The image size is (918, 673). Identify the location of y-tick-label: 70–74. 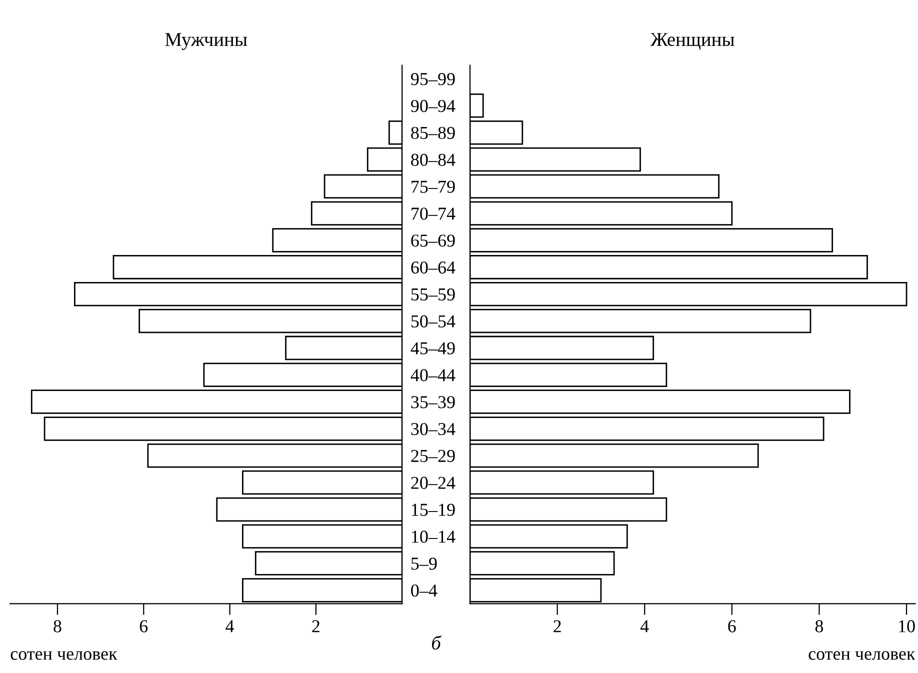
(434, 214).